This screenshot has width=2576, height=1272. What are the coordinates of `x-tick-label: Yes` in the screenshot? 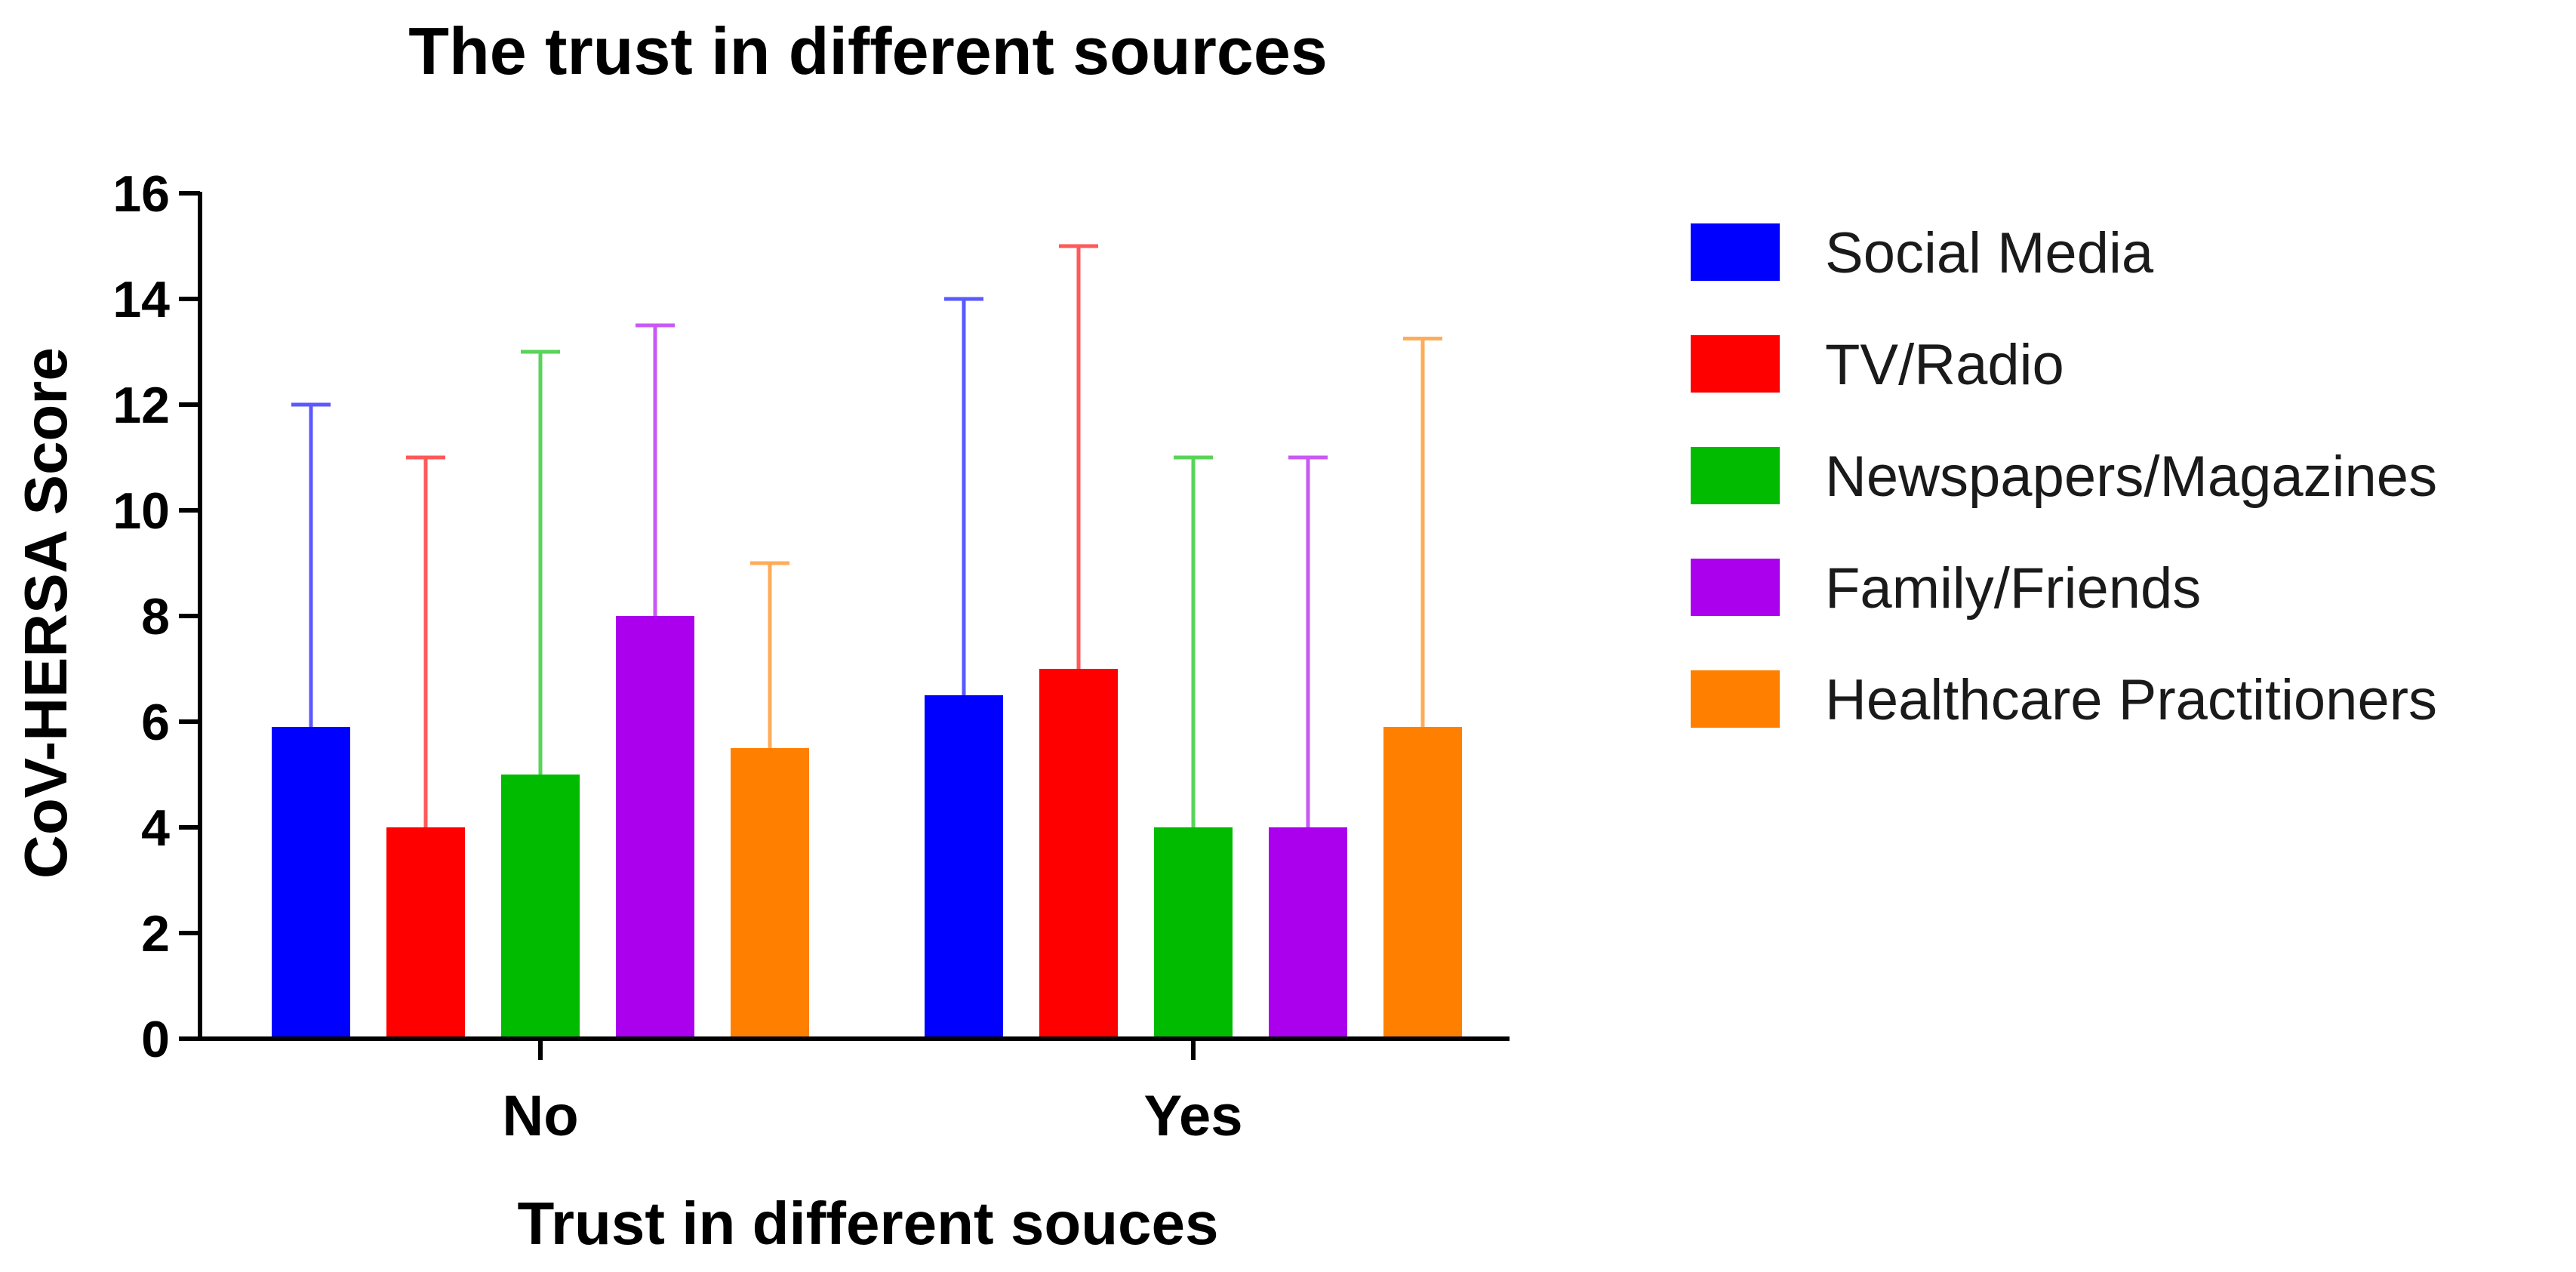 It's located at (1192, 1116).